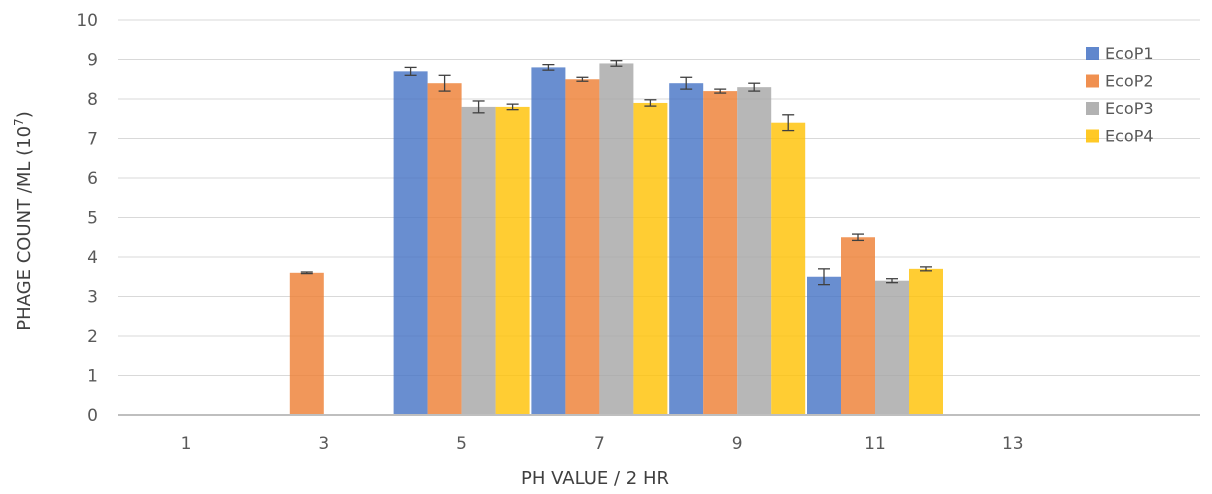 The image size is (1212, 494). What do you see at coordinates (461, 444) in the screenshot?
I see `x-tick-label: 5` at bounding box center [461, 444].